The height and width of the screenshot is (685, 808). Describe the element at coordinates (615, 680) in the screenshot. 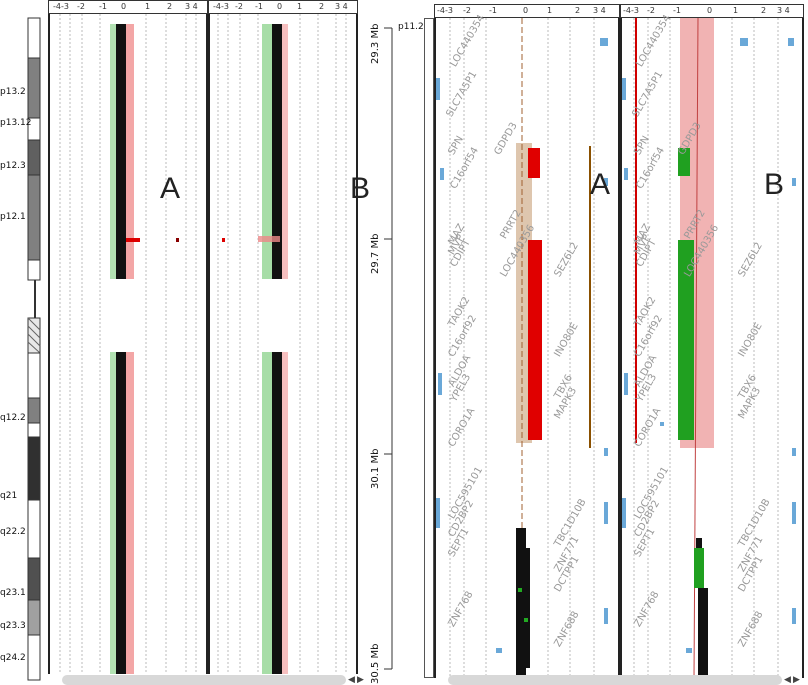

I see `horizontal-scrollbar-right` at that location.